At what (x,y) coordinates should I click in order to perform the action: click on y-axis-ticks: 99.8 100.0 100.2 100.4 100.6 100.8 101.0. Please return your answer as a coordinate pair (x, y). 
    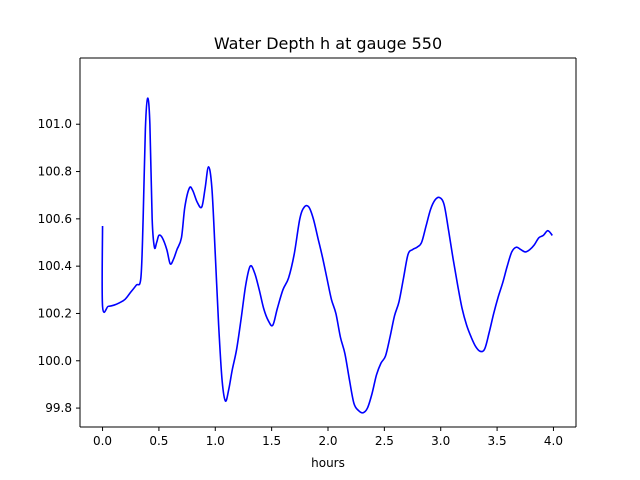
    Looking at the image, I should click on (59, 266).